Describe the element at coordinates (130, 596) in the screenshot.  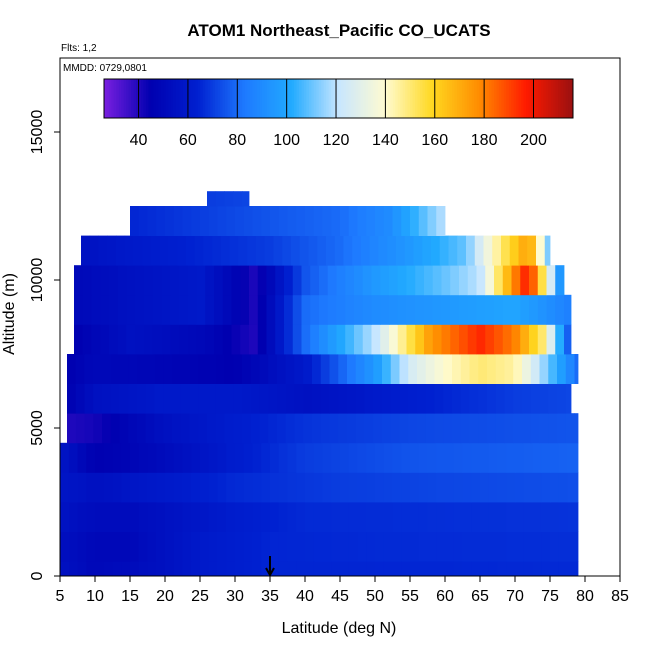
I see `x-tick-label: 15` at that location.